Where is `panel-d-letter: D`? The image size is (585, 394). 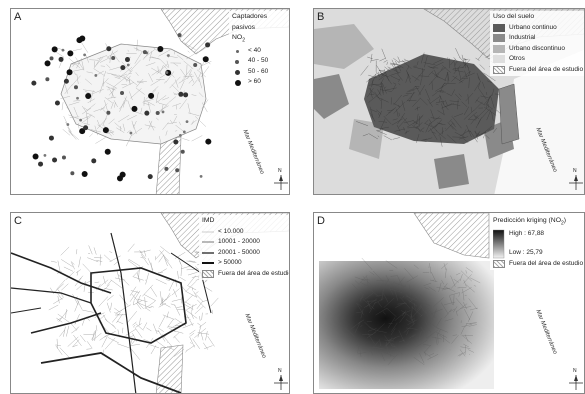 panel-d-letter: D is located at coordinates (321, 221).